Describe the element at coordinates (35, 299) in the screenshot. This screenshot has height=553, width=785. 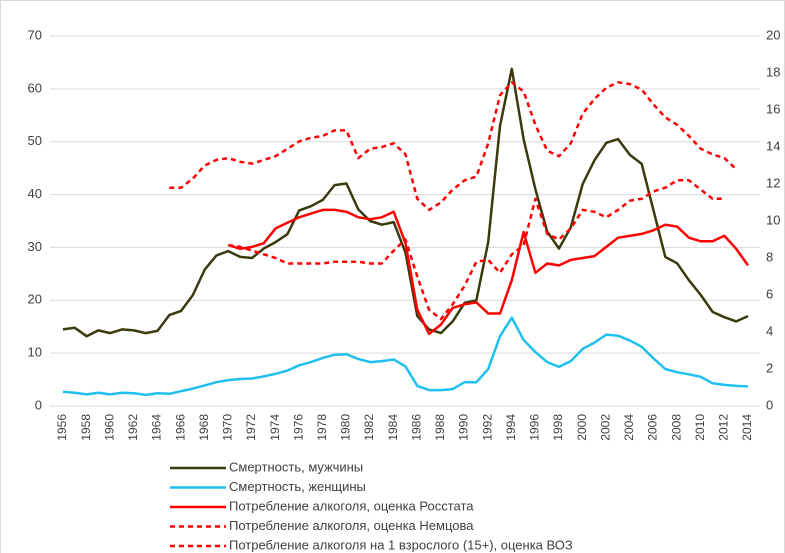
I see `y-tick-label: 20` at that location.